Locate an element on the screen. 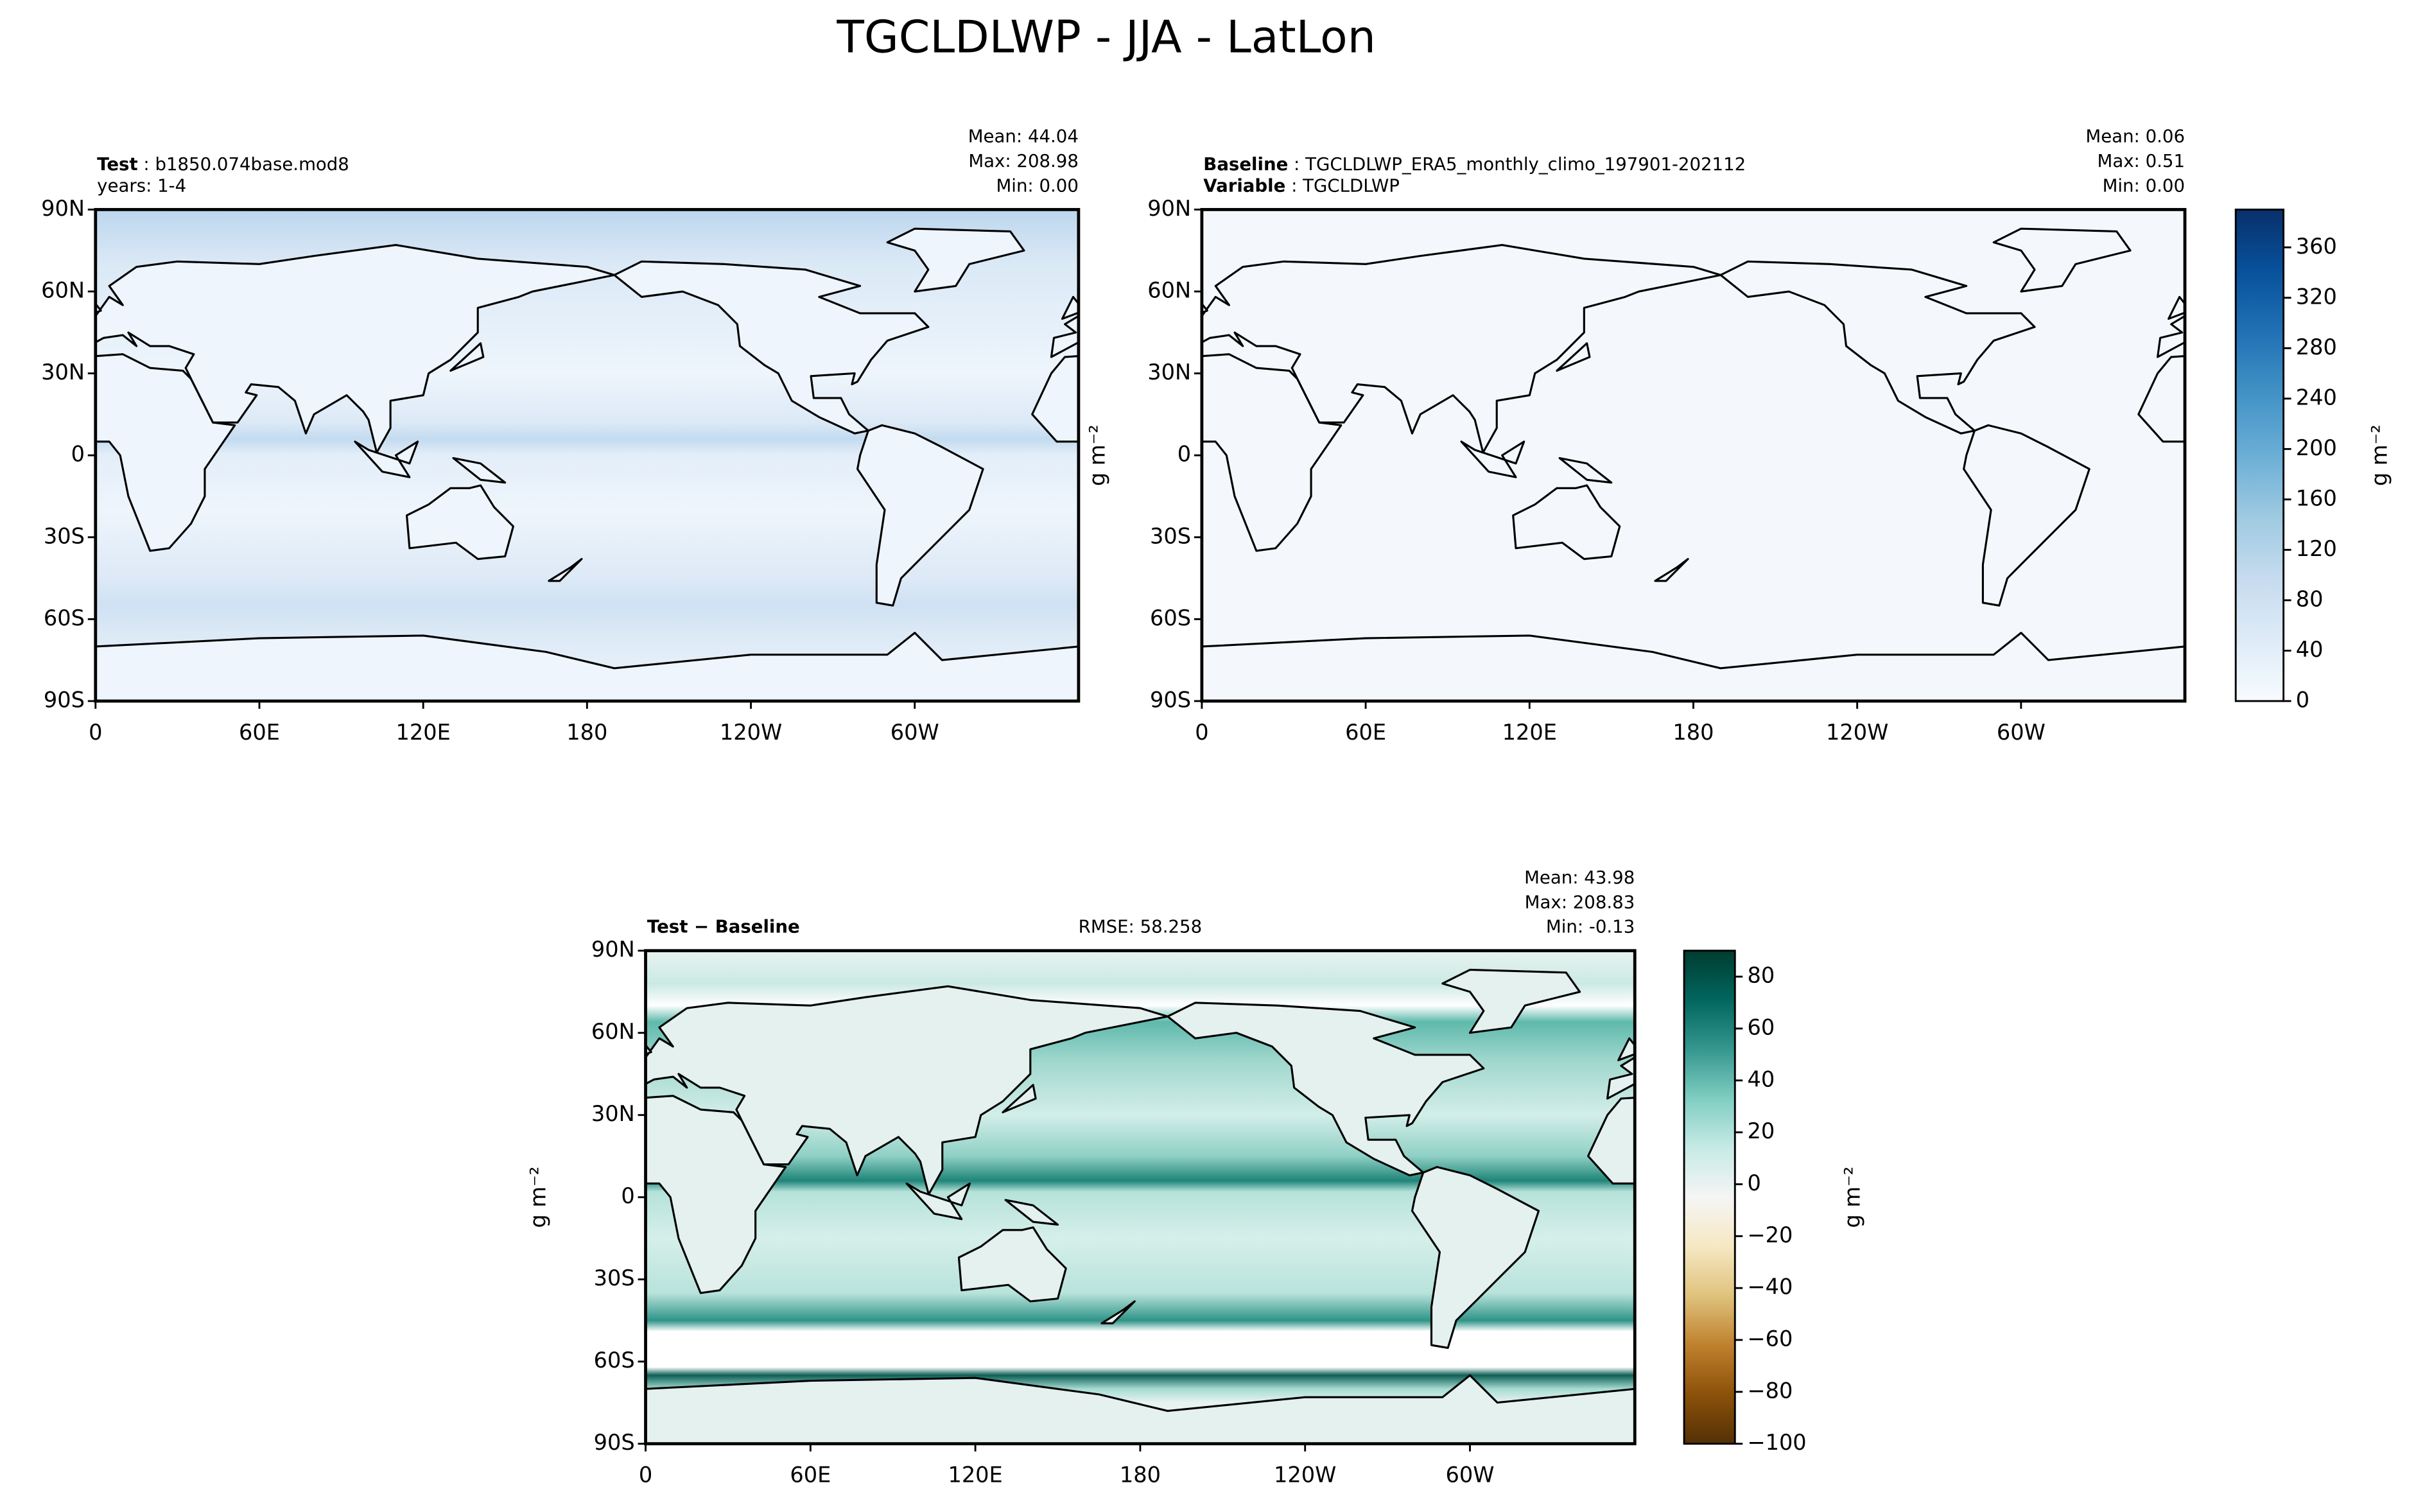 This screenshot has height=1512, width=2416. x-tick-label: 60W is located at coordinates (915, 732).